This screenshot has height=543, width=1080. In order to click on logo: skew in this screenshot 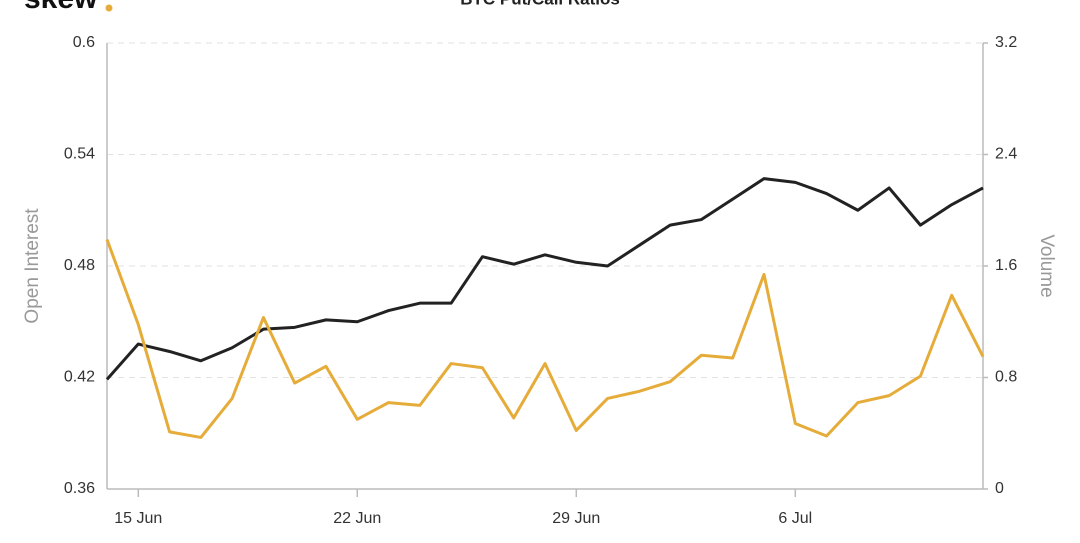, I will do `click(61, 7)`.